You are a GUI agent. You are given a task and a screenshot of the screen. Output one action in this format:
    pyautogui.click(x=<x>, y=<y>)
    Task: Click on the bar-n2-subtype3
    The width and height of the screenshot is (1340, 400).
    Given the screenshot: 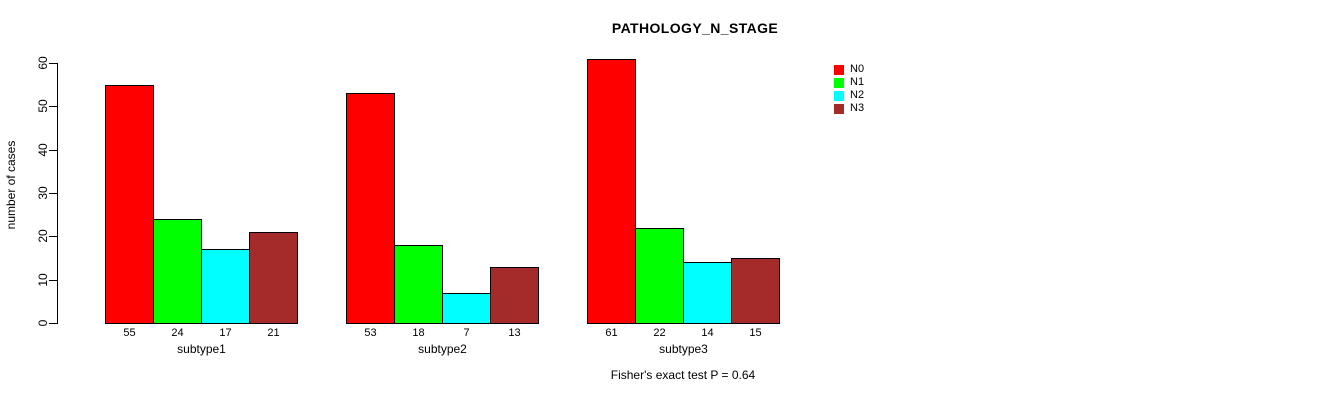 What is the action you would take?
    pyautogui.click(x=707, y=293)
    